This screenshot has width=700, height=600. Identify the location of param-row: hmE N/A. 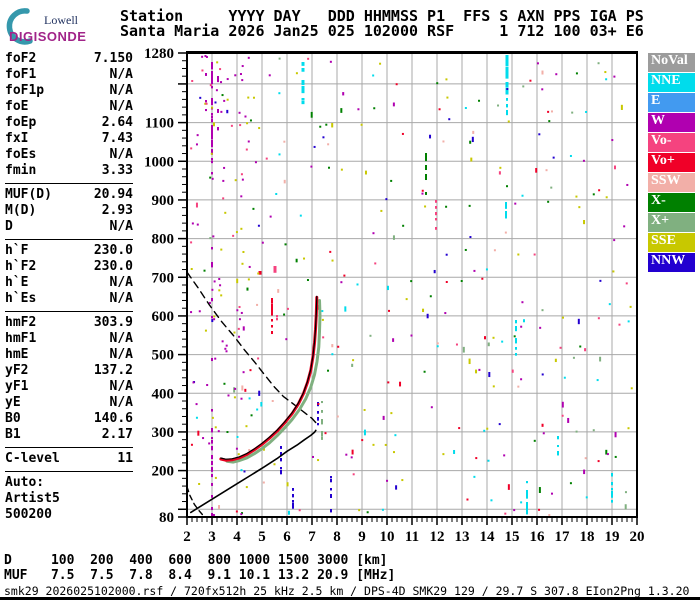
(69, 355).